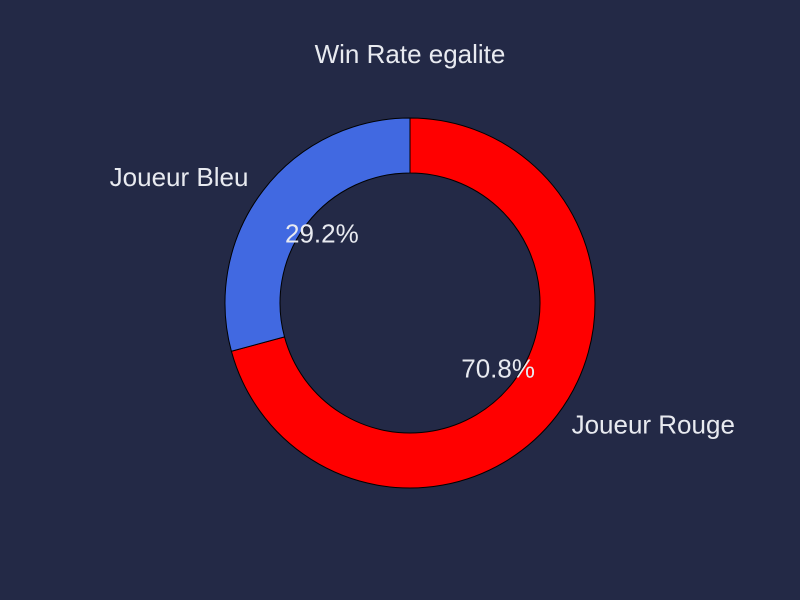 This screenshot has width=800, height=600. What do you see at coordinates (322, 233) in the screenshot?
I see `slice-pct-label-joueur-bleu: 29.2%` at bounding box center [322, 233].